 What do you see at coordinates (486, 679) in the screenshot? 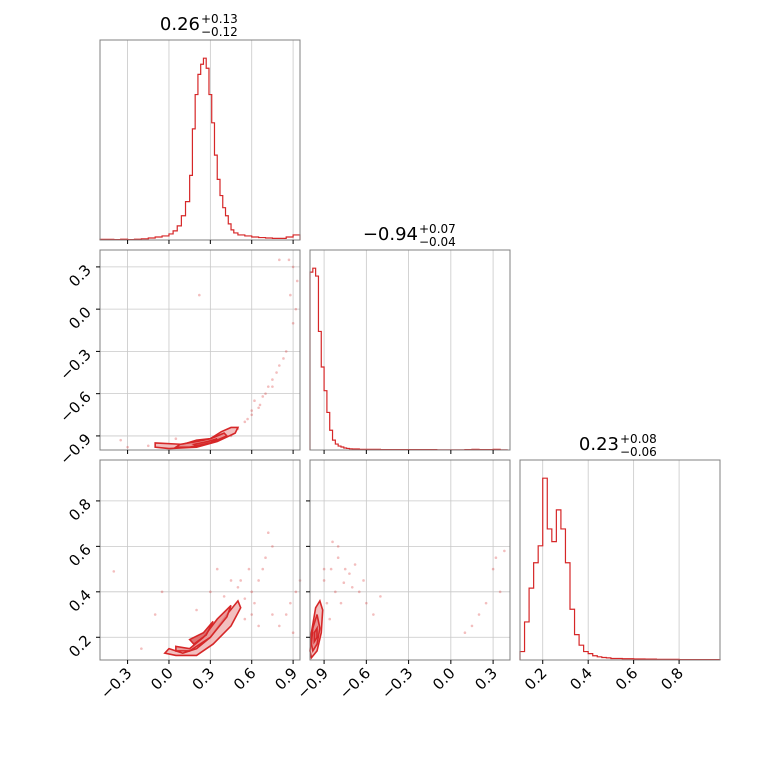
I see `x-tick-label-4: 0.3` at bounding box center [486, 679].